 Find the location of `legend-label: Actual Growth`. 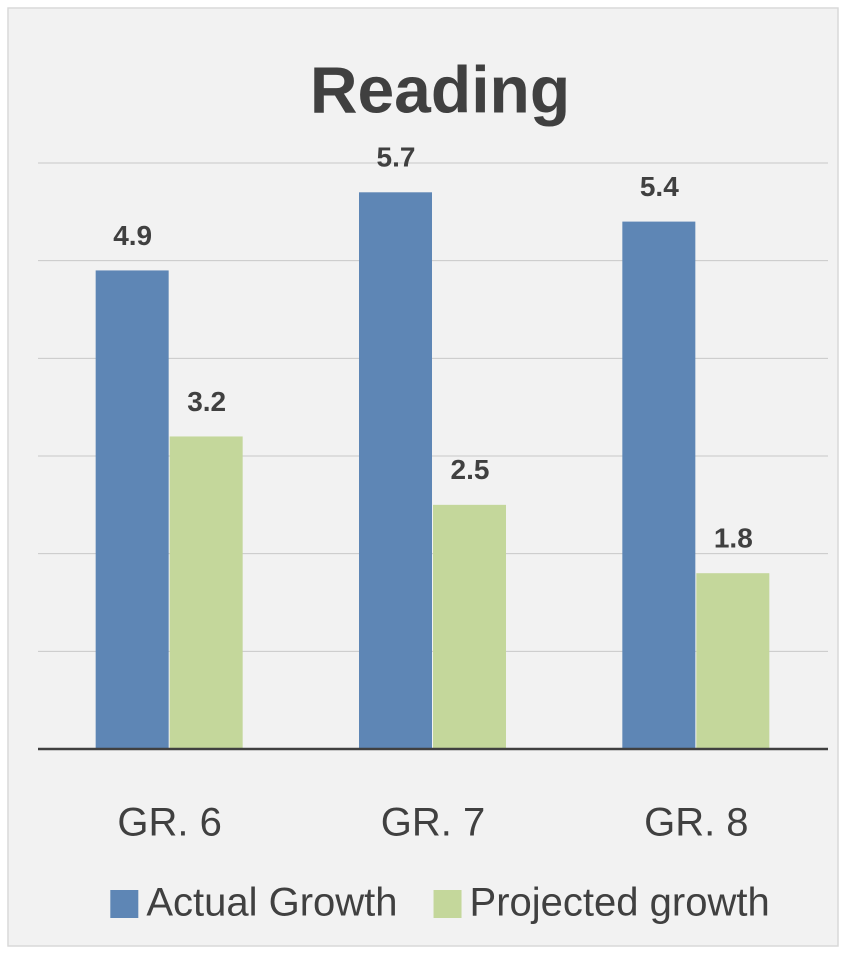

legend-label: Actual Growth is located at coordinates (271, 903).